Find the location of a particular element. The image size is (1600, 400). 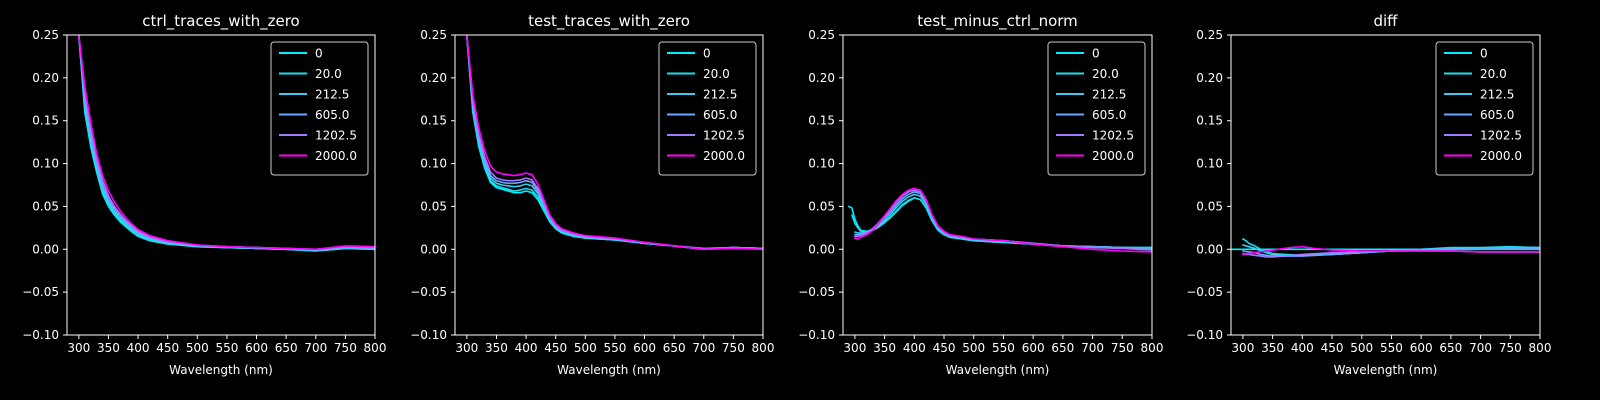

series-line-212.5 is located at coordinates (614, 143).